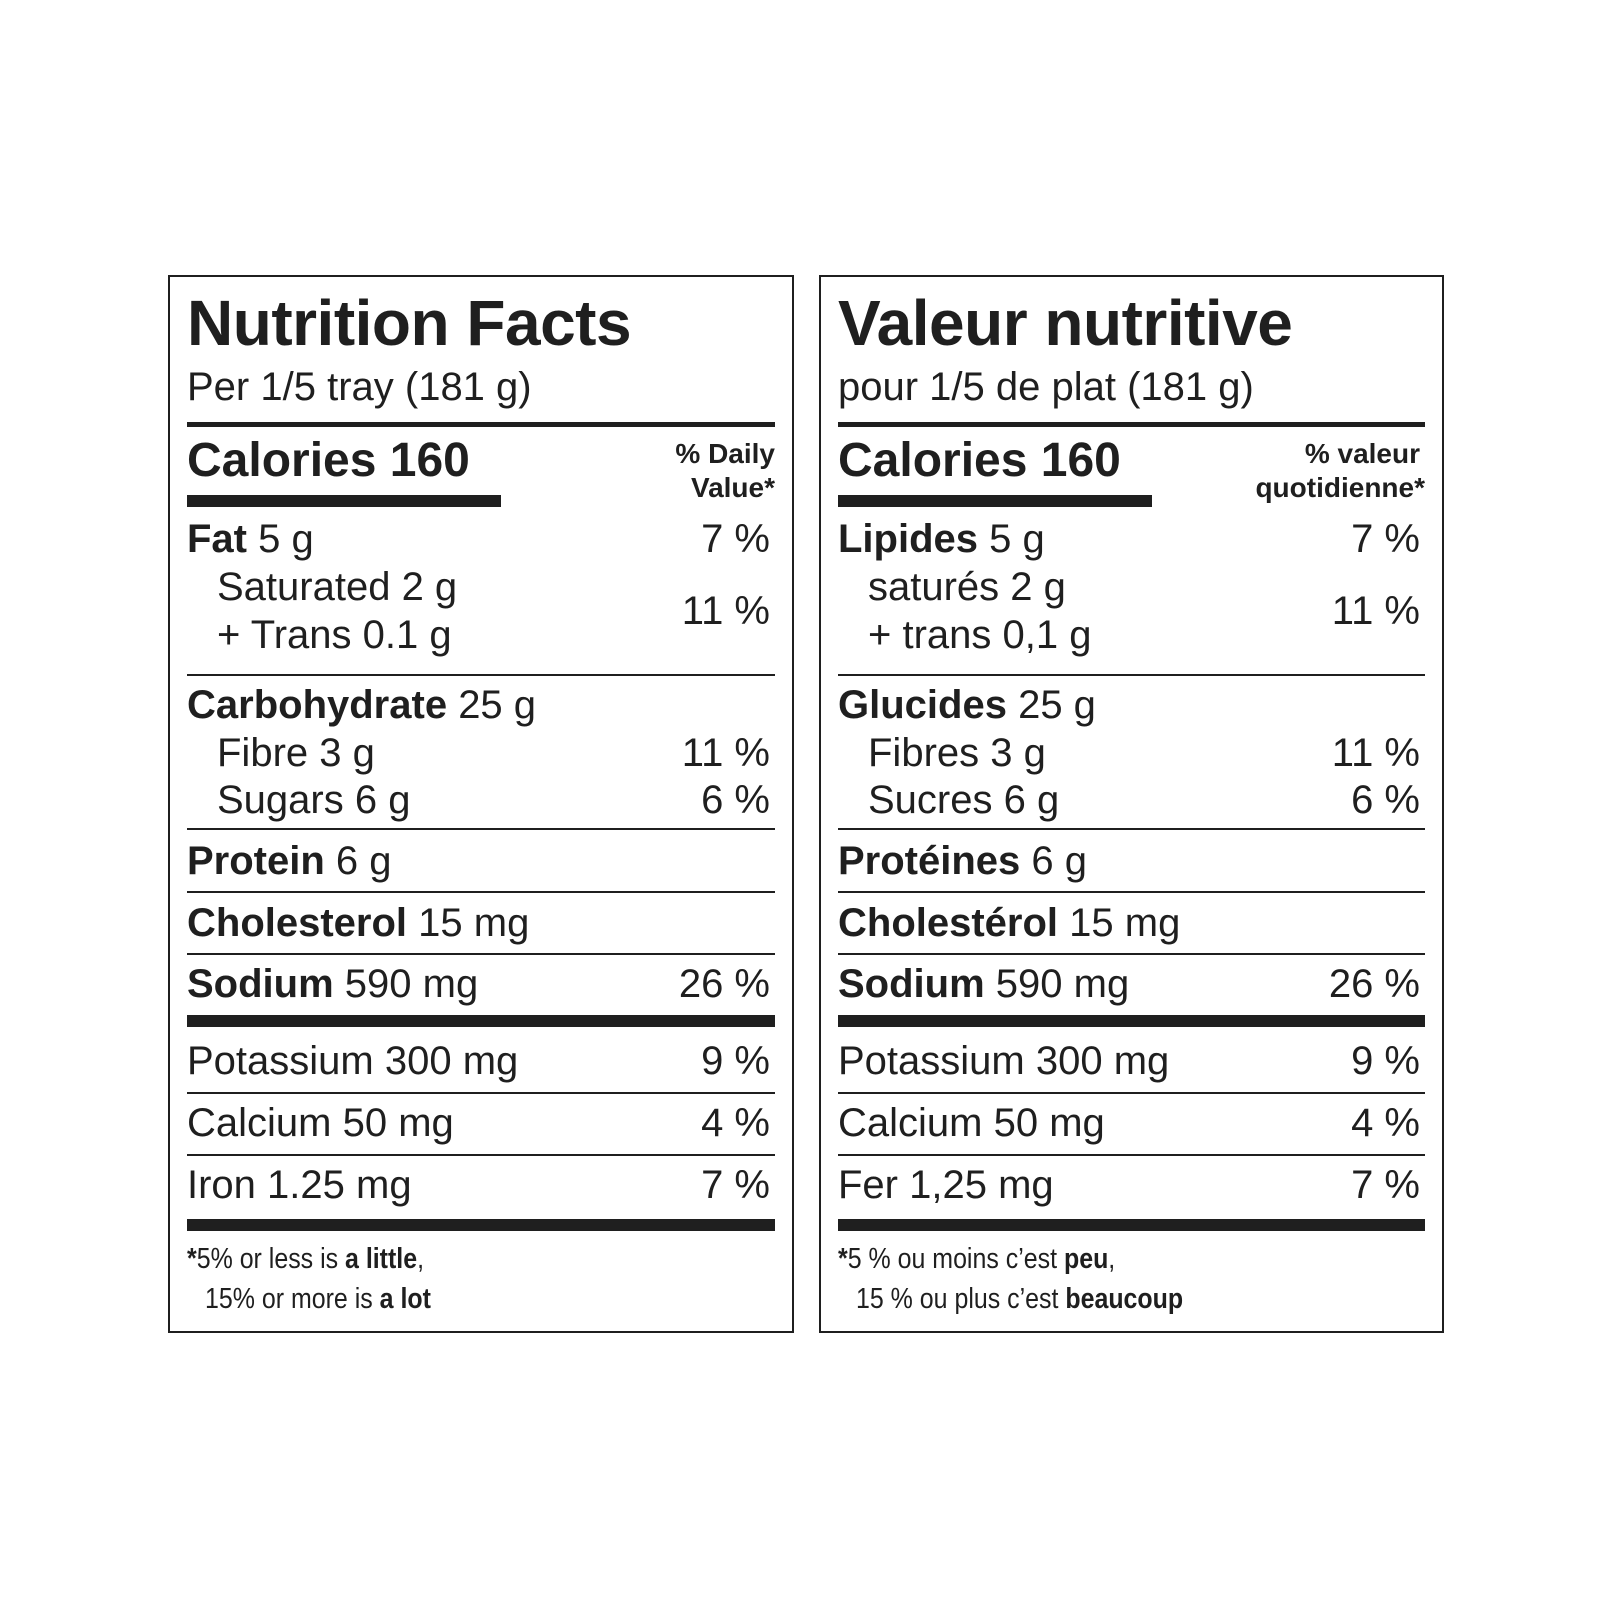 This screenshot has height=1600, width=1600. I want to click on trans-row: + trans 0,1 g, so click(980, 635).